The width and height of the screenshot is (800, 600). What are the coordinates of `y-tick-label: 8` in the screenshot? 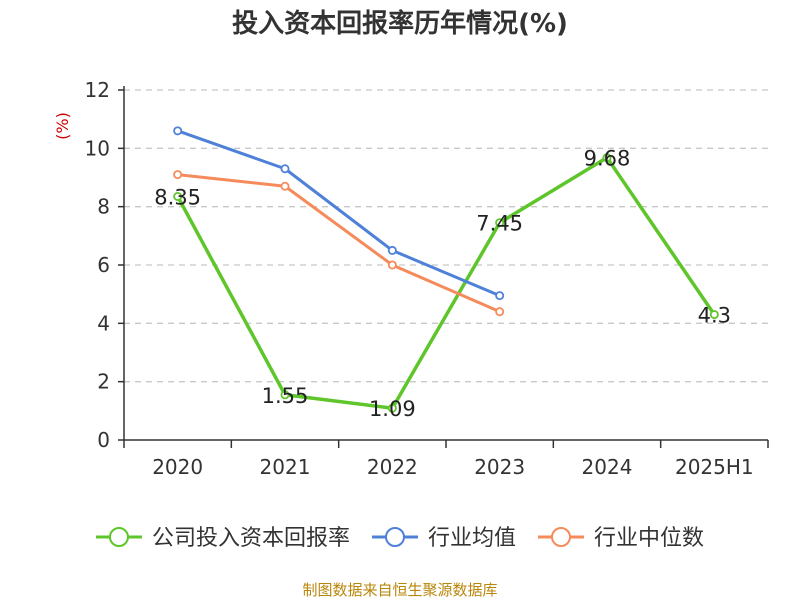 It's located at (103, 207).